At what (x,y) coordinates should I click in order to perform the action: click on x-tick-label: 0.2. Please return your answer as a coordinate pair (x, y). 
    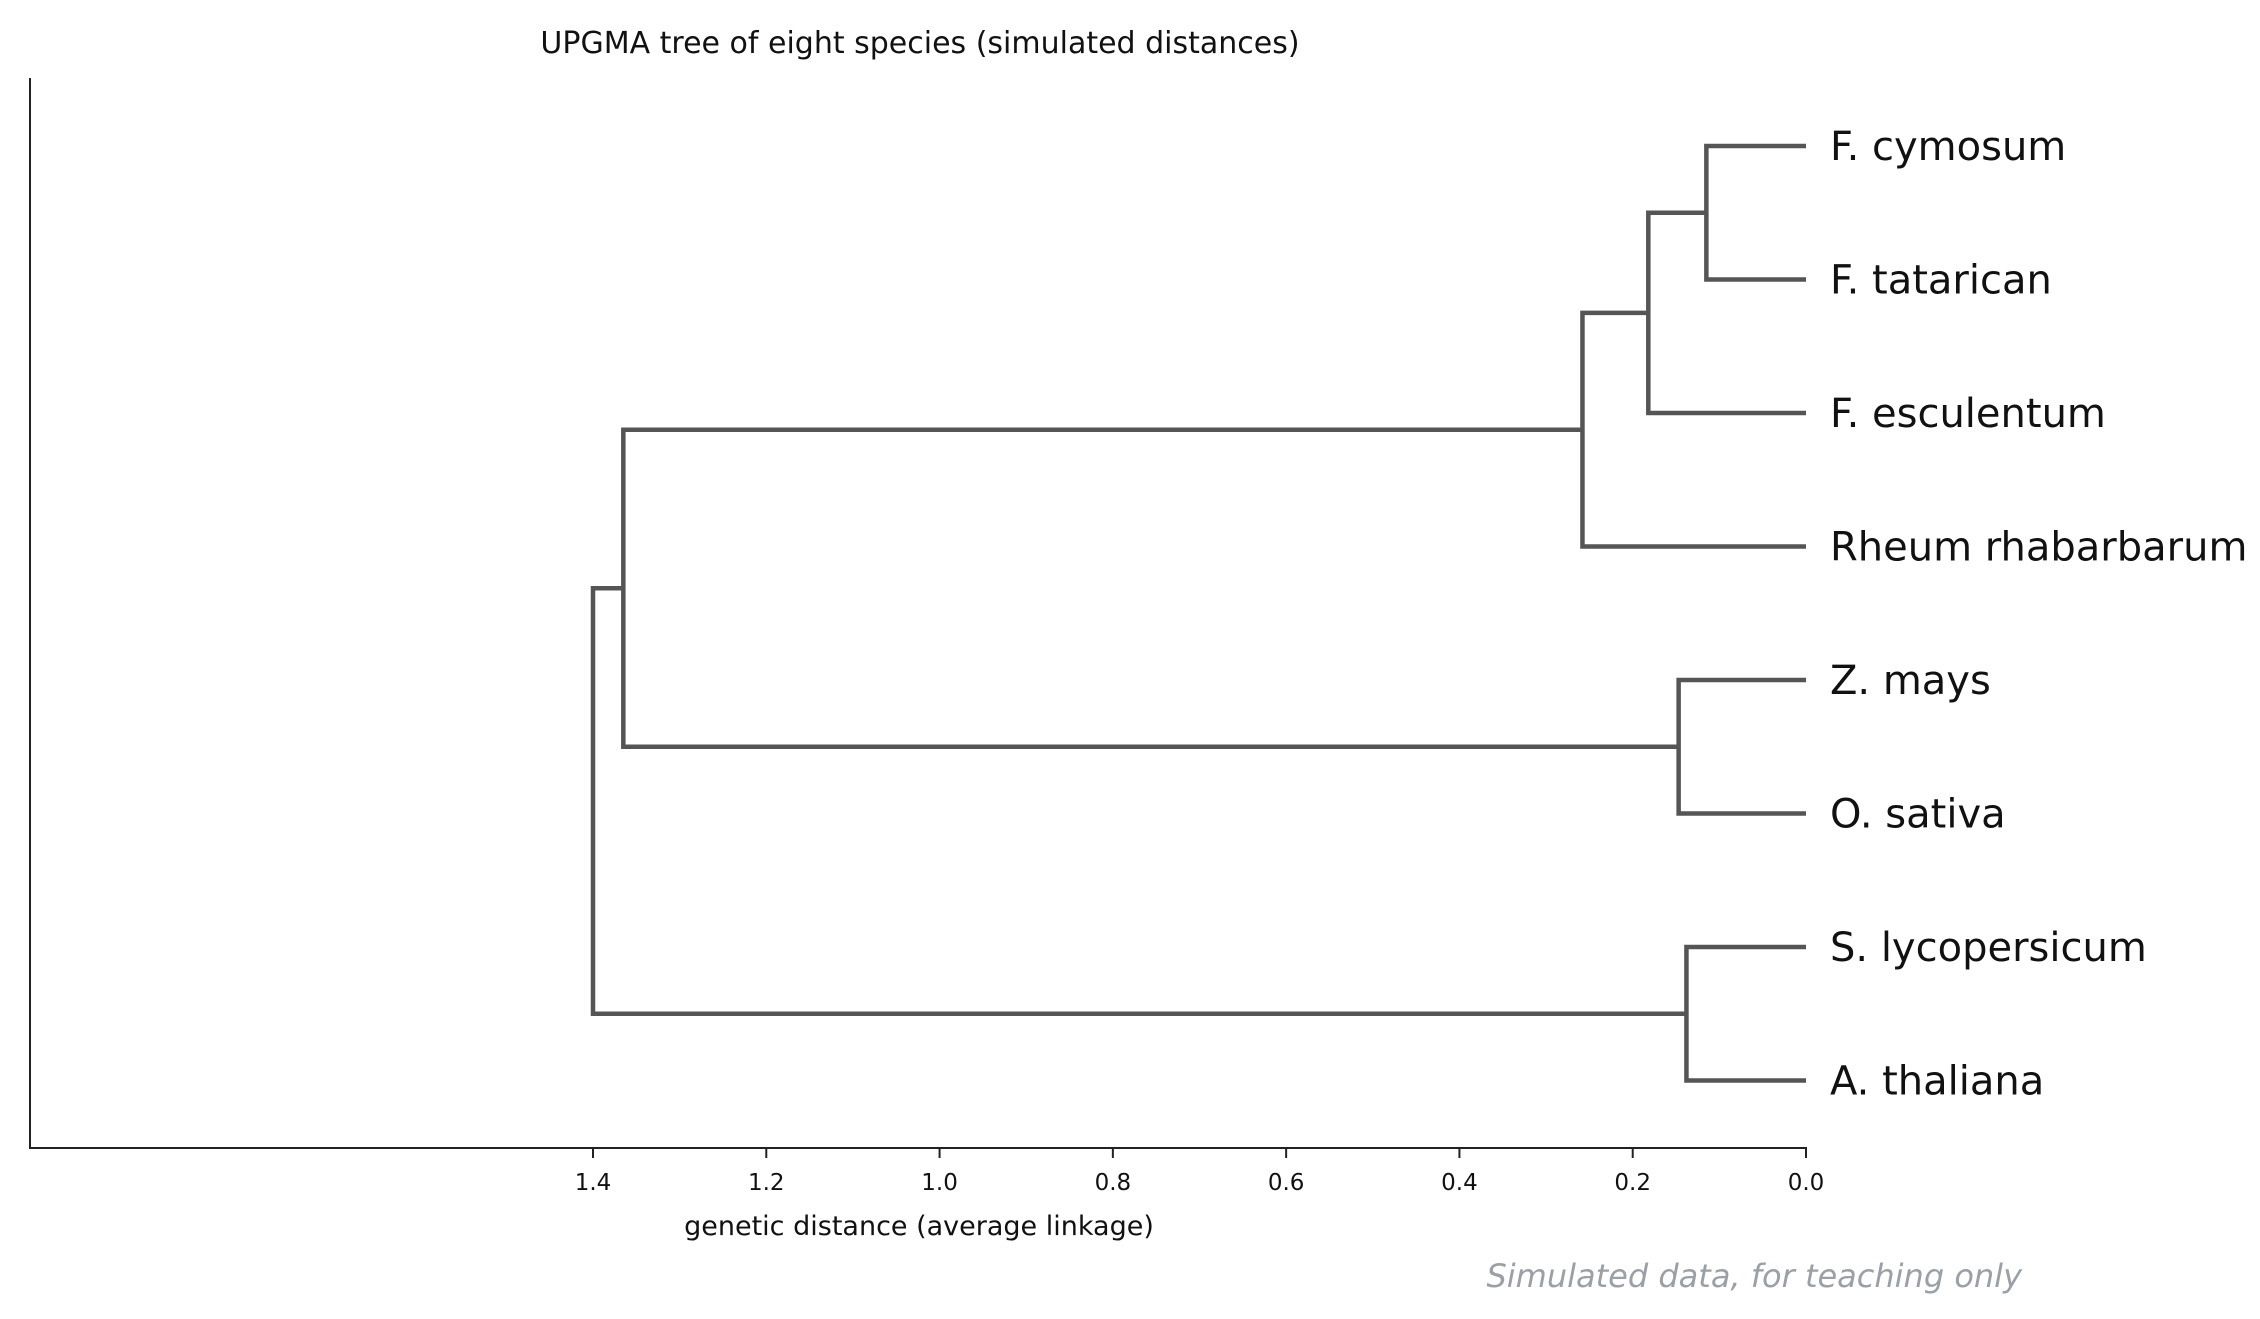
    Looking at the image, I should click on (1632, 1183).